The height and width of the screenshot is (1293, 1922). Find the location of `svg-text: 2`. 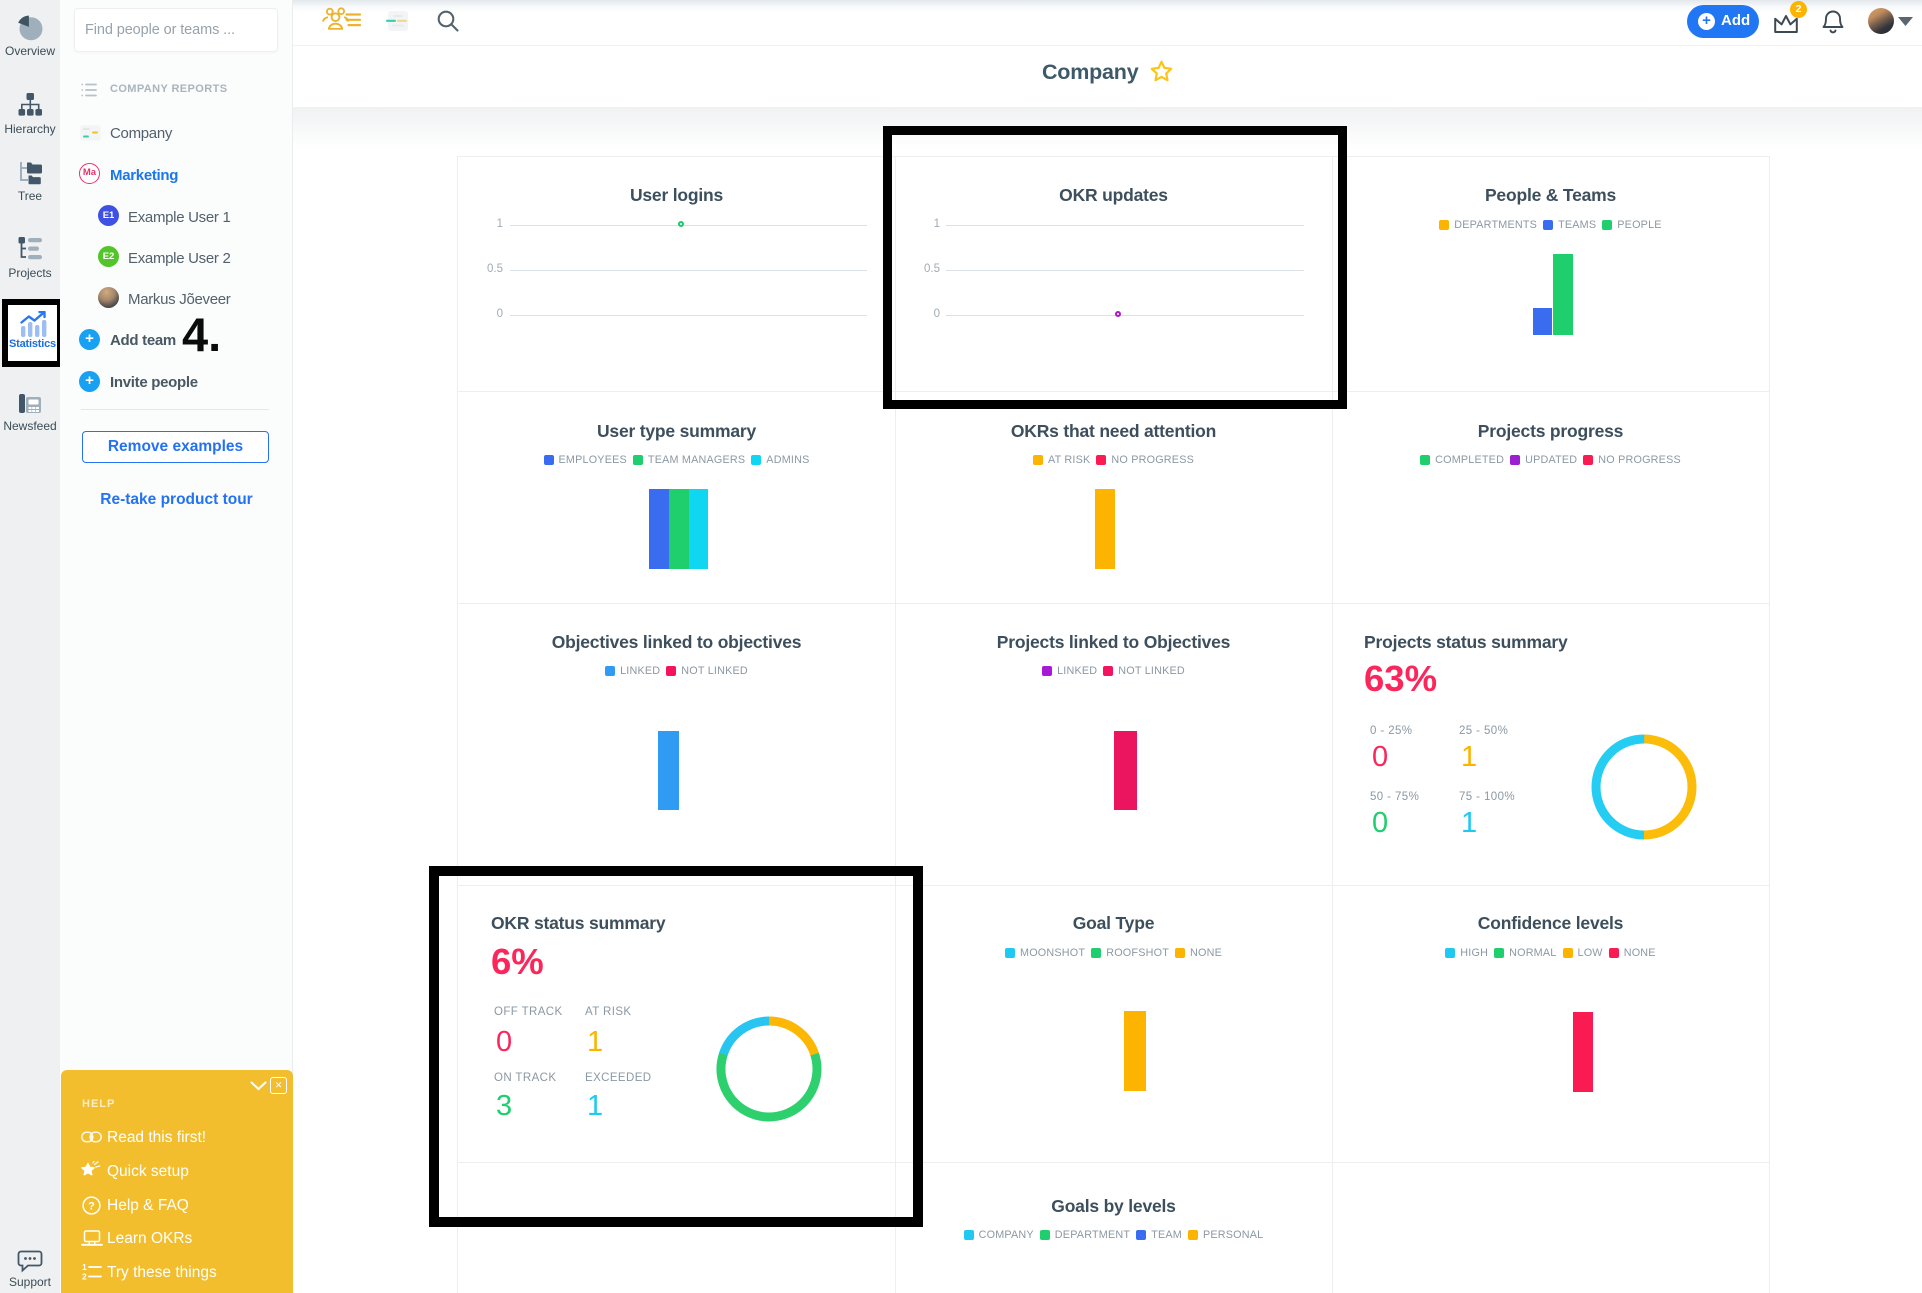

svg-text: 2 is located at coordinates (84, 1276).